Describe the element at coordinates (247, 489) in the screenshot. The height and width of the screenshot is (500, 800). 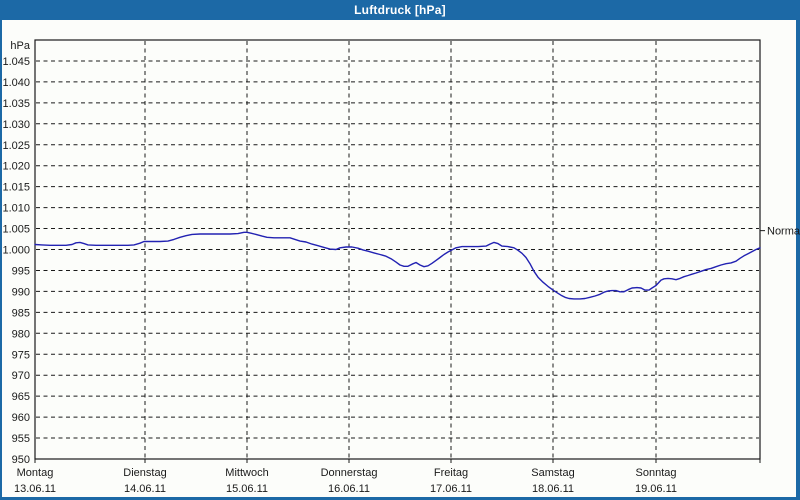
I see `date-label: 15.06.11` at that location.